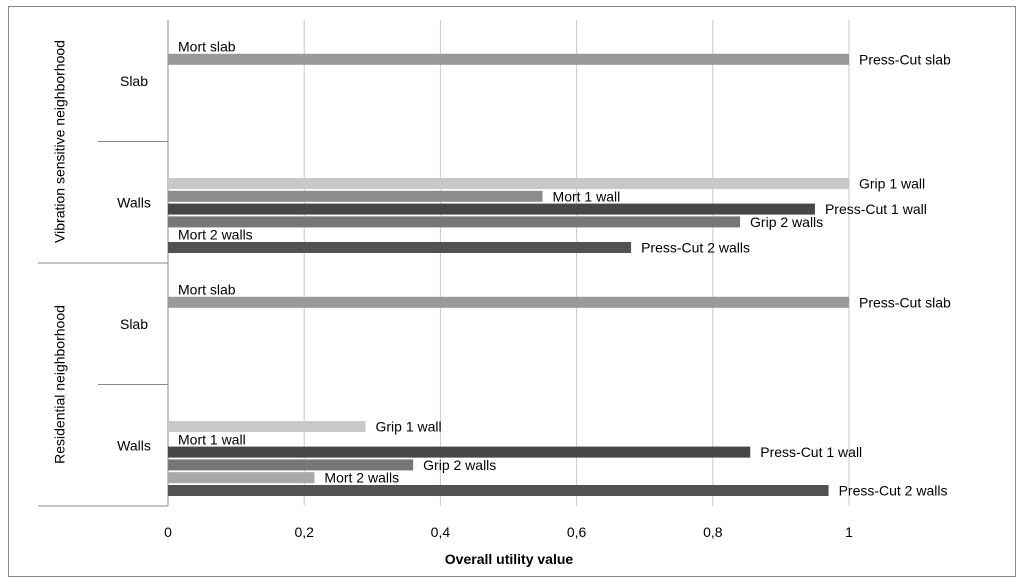 The image size is (1024, 584). I want to click on x-tick-label: 0,4, so click(441, 532).